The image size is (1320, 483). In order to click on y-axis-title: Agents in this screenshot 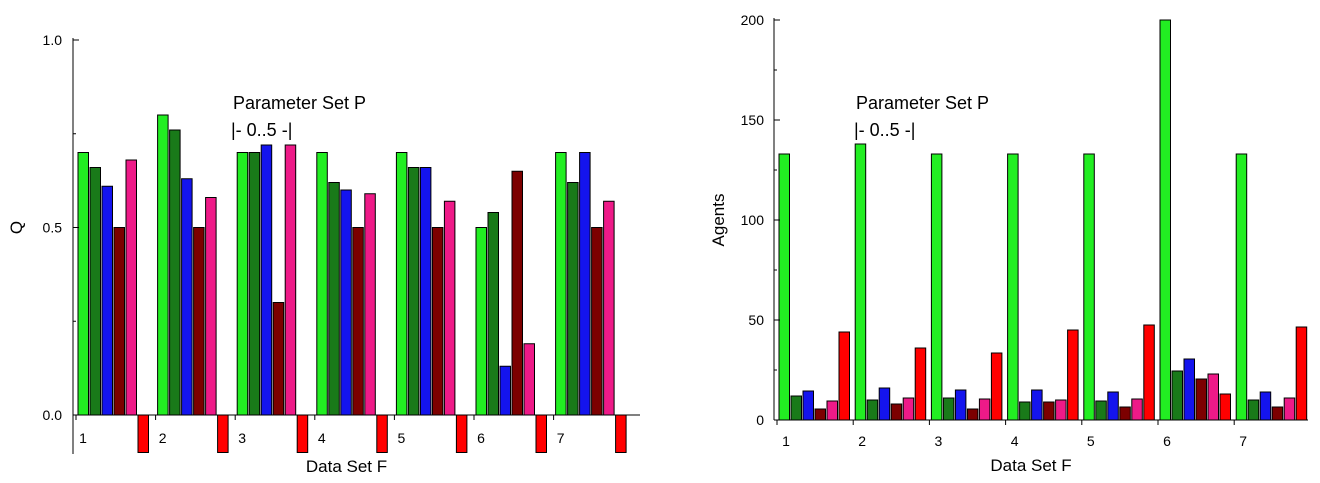, I will do `click(718, 220)`.